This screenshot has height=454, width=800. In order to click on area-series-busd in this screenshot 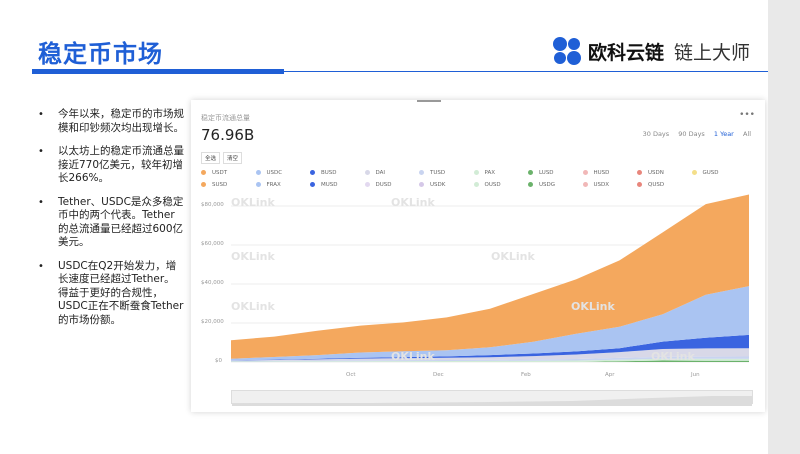, I will do `click(490, 347)`.